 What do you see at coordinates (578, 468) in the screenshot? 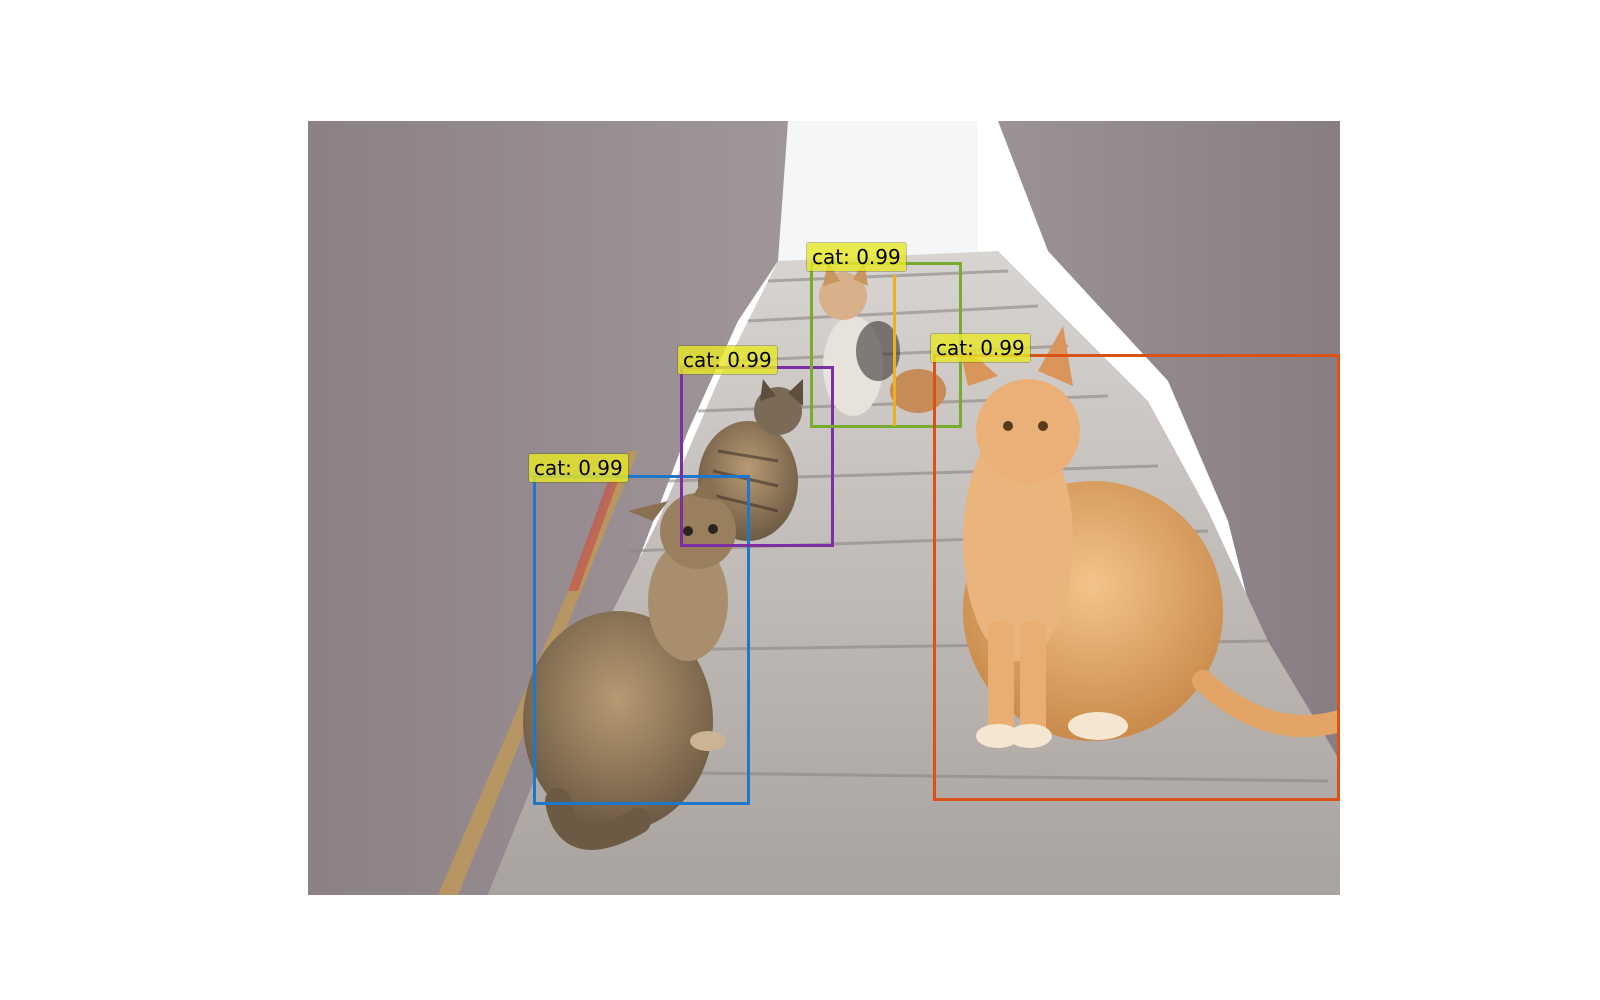
I see `cat-label-left: cat: 0.99` at bounding box center [578, 468].